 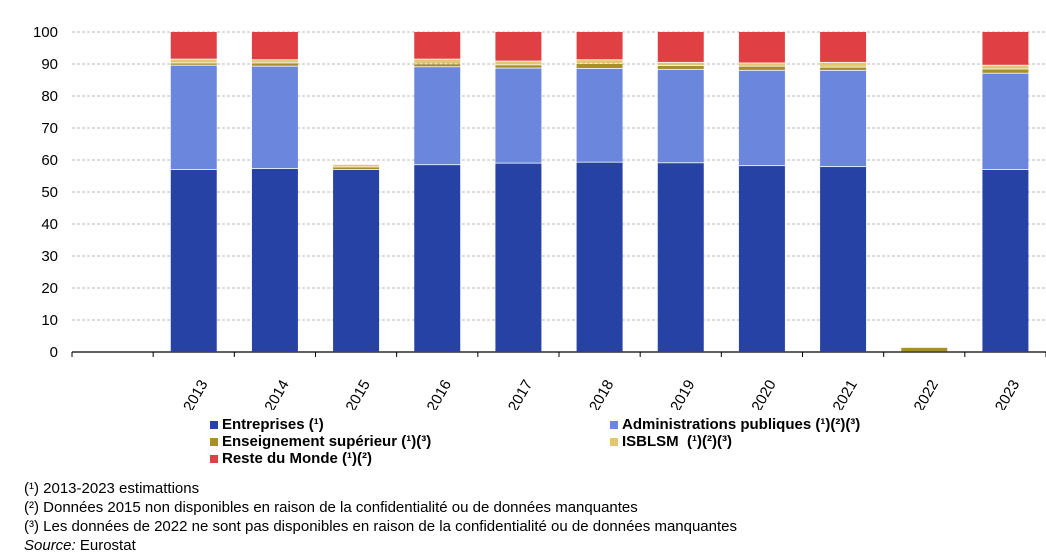 I want to click on legend-item-entreprises: Entreprises (¹), so click(x=267, y=424).